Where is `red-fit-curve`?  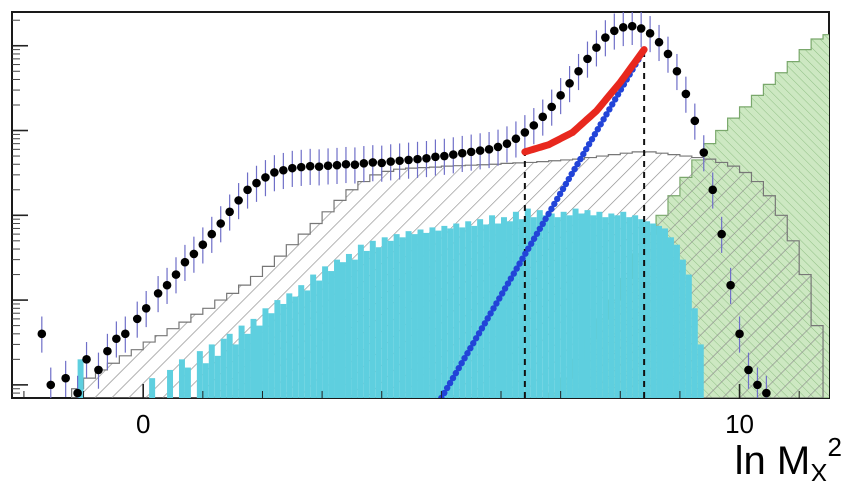
red-fit-curve is located at coordinates (584, 101).